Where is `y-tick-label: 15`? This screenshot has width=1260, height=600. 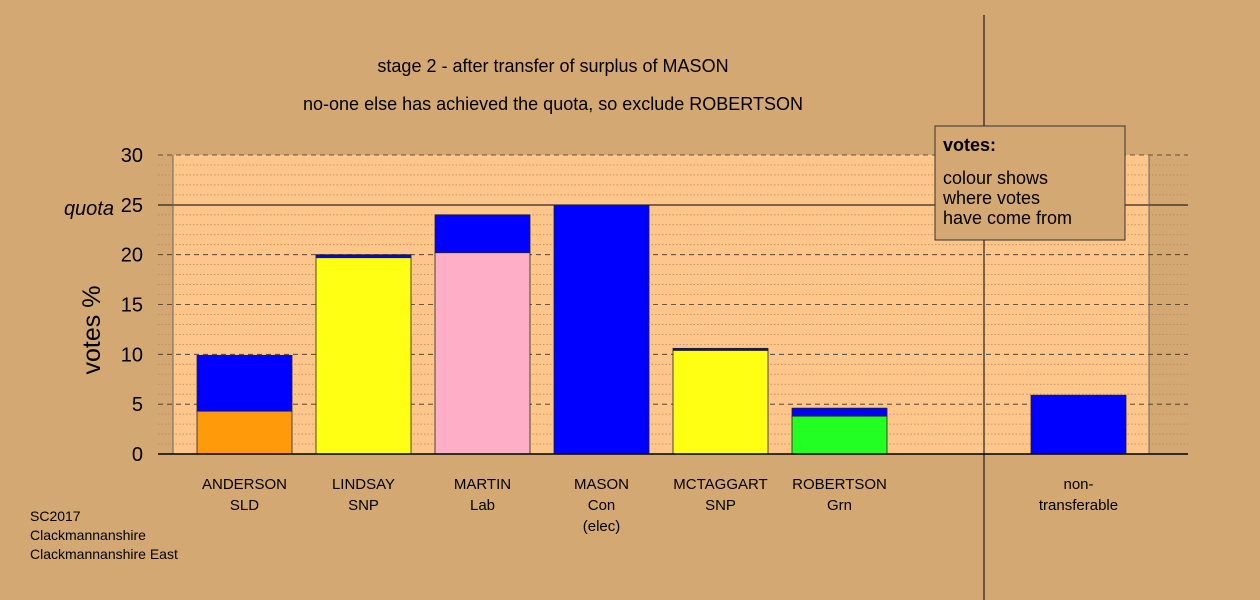 y-tick-label: 15 is located at coordinates (132, 306).